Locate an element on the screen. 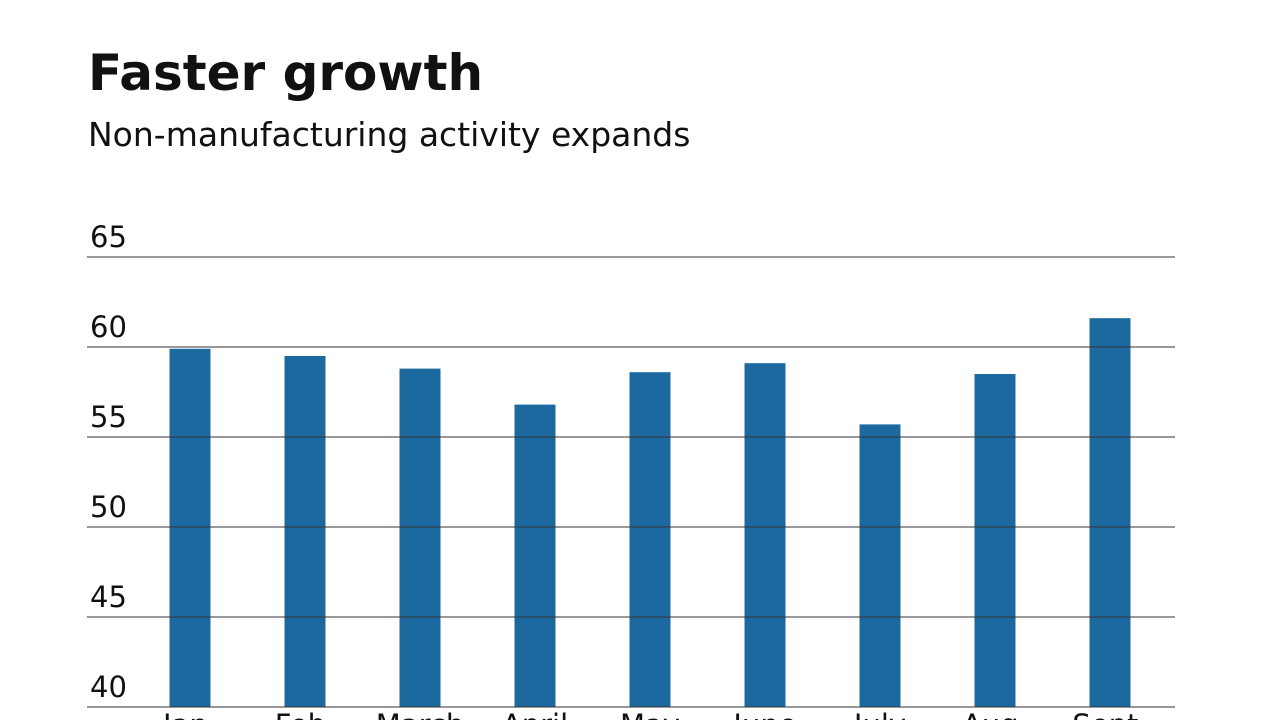  y-tick-label: 55 is located at coordinates (108, 417).